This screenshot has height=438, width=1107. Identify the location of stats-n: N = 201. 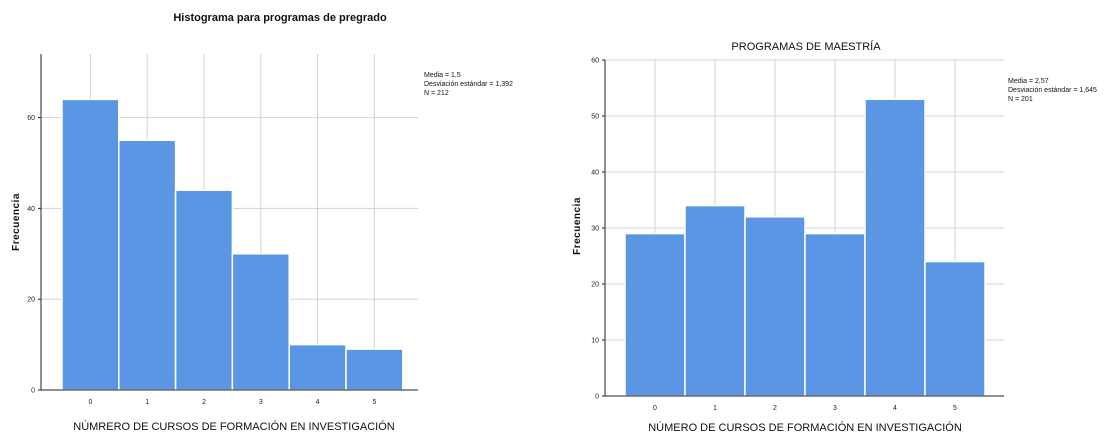
(1020, 99).